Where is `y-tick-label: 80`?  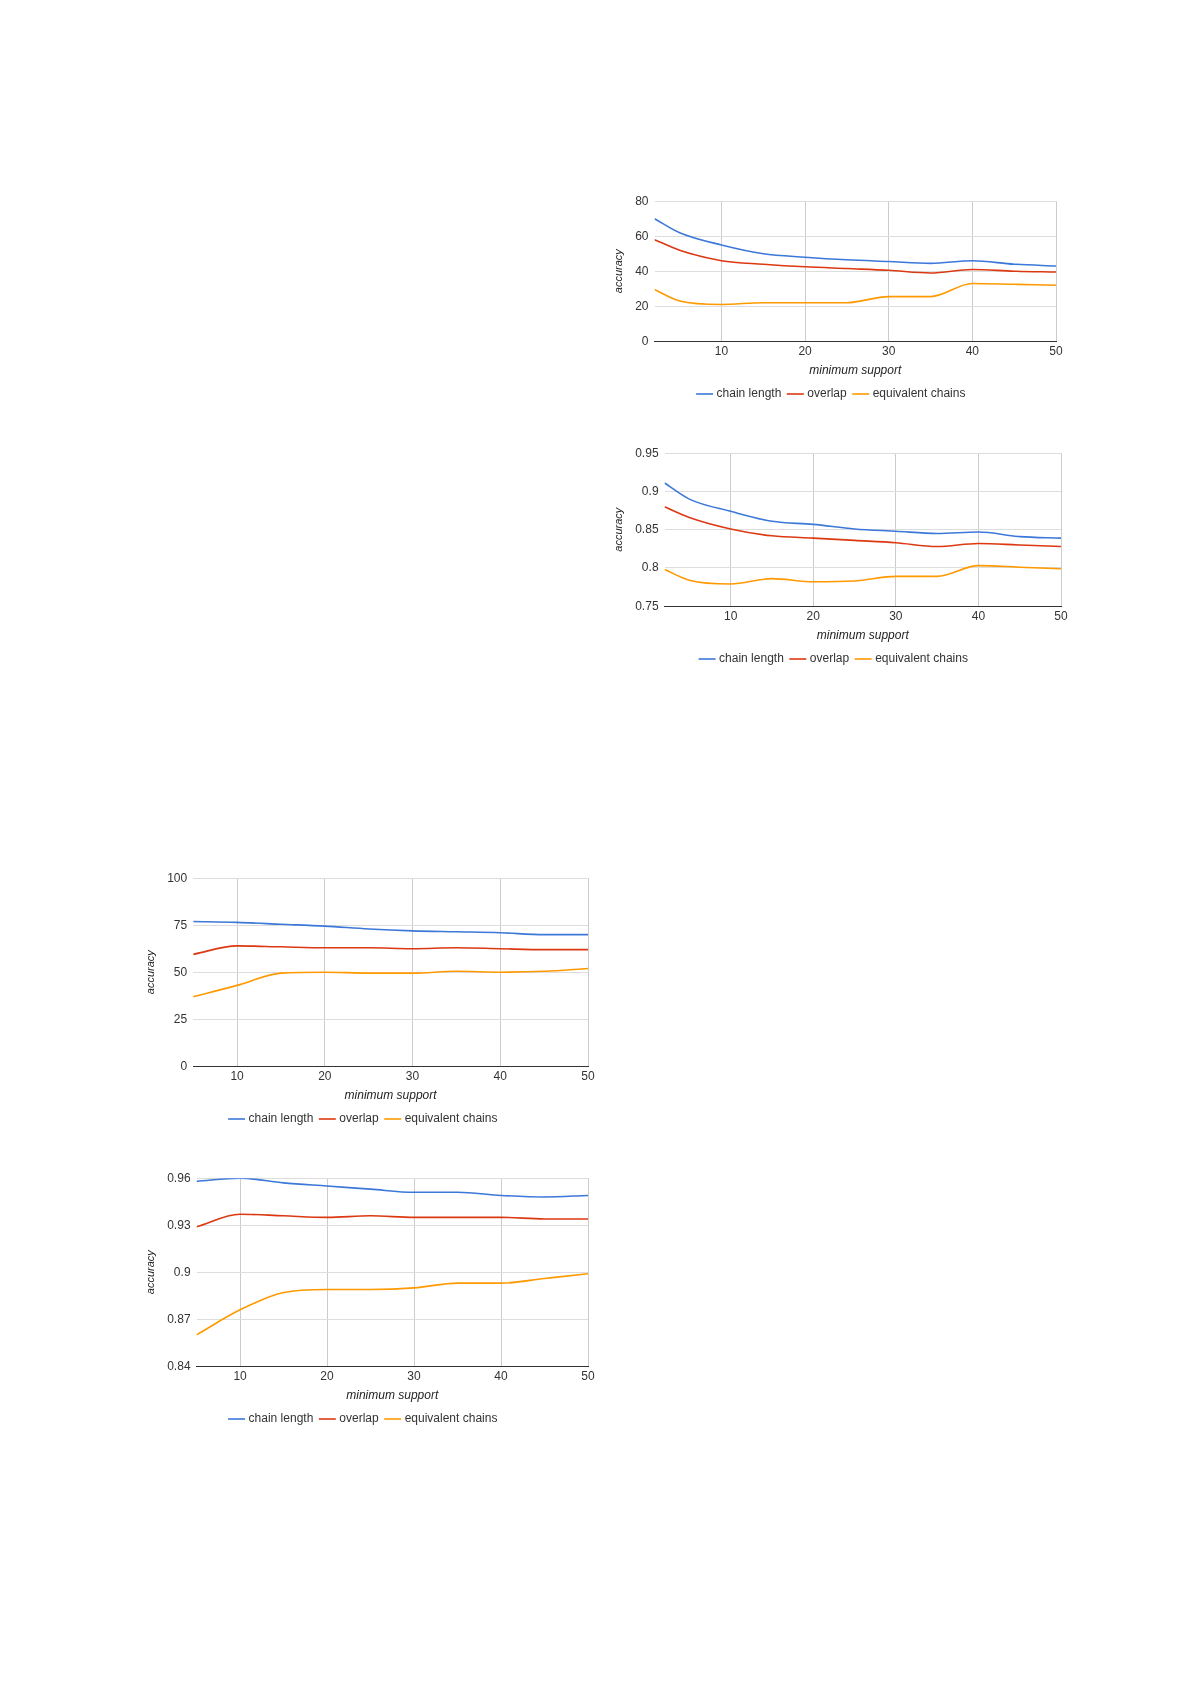 y-tick-label: 80 is located at coordinates (642, 200).